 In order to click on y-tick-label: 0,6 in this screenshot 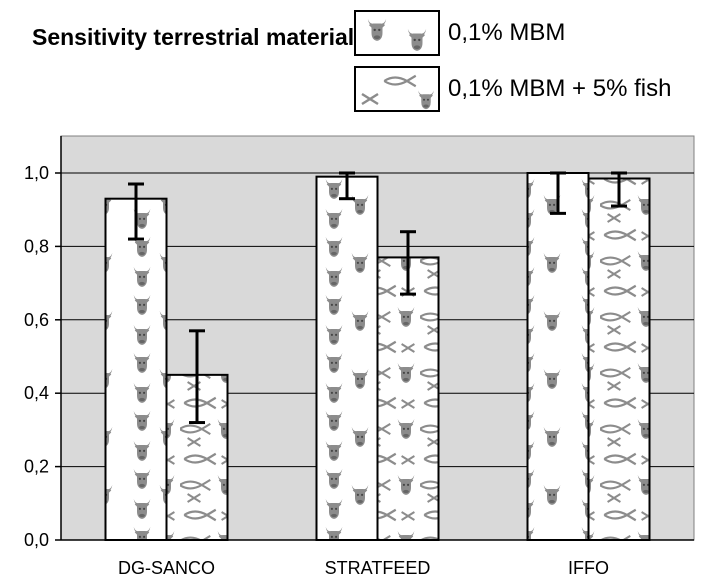, I will do `click(36, 320)`.